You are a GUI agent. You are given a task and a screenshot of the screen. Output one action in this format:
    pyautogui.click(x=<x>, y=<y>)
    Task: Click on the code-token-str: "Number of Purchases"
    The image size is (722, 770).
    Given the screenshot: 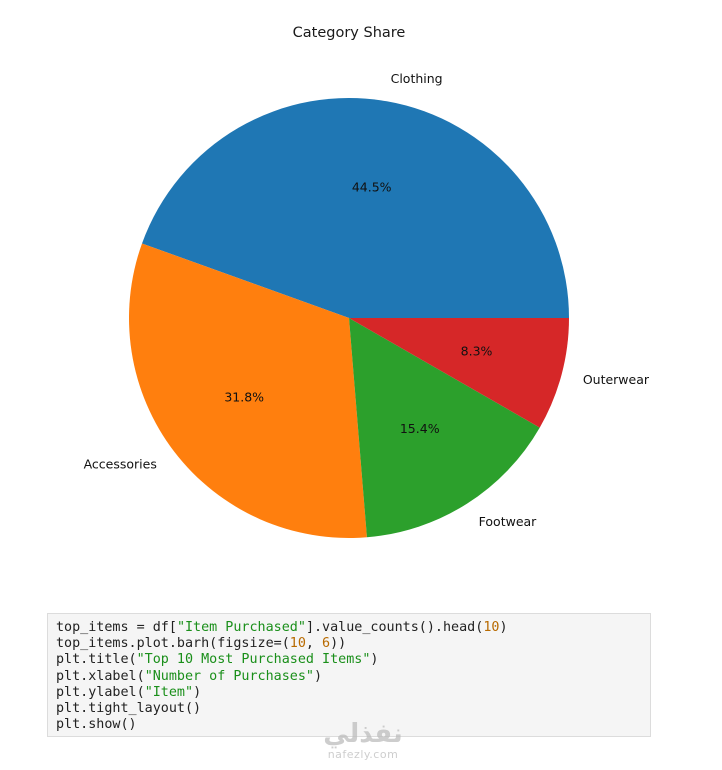 What is the action you would take?
    pyautogui.click(x=229, y=676)
    